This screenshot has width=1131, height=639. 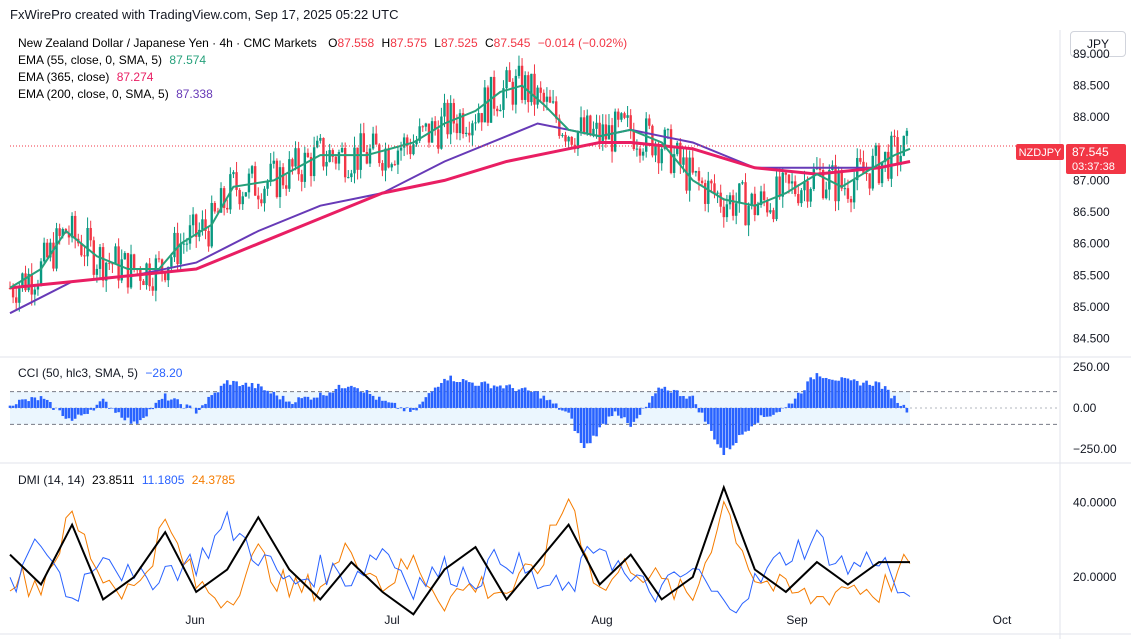 What do you see at coordinates (534, 414) in the screenshot?
I see `cci-panel` at bounding box center [534, 414].